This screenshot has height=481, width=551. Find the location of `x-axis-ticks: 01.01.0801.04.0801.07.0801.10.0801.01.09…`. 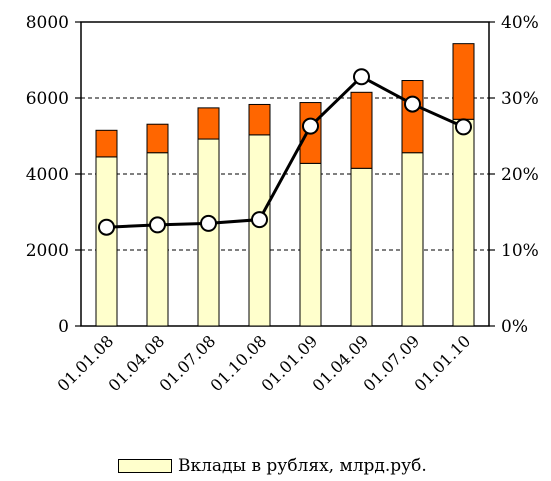

x-axis-ticks: 01.01.0801.04.0801.07.0801.10.0801.01.09… is located at coordinates (264, 363).